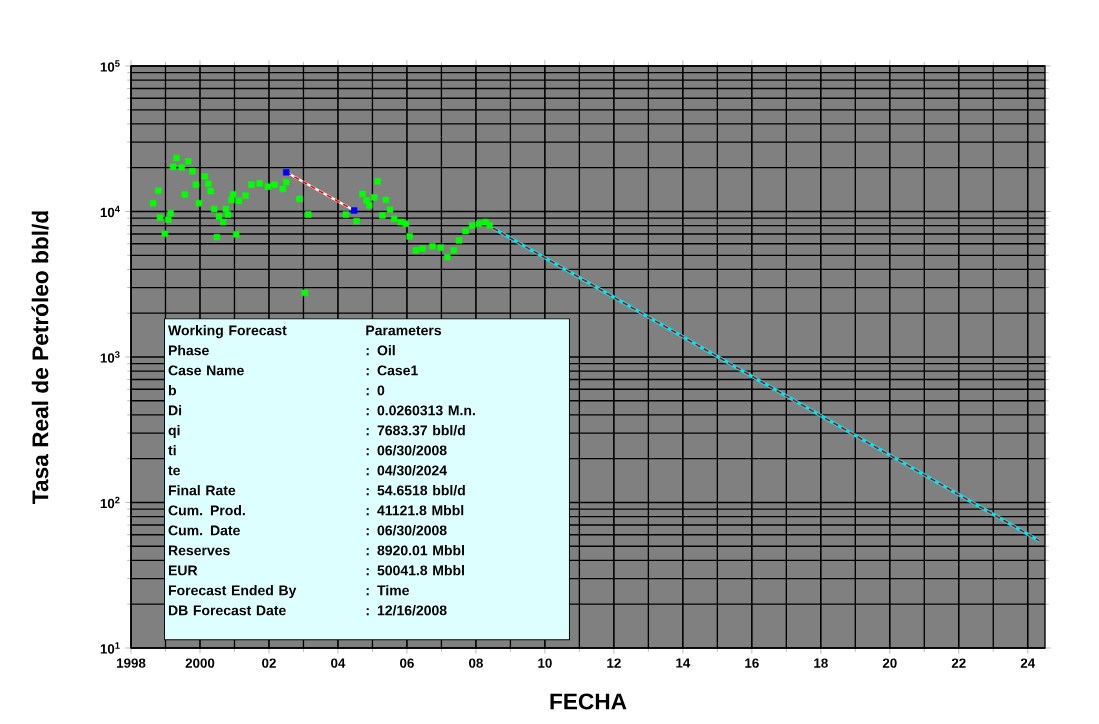  What do you see at coordinates (683, 663) in the screenshot?
I see `x-tick-label: 14` at bounding box center [683, 663].